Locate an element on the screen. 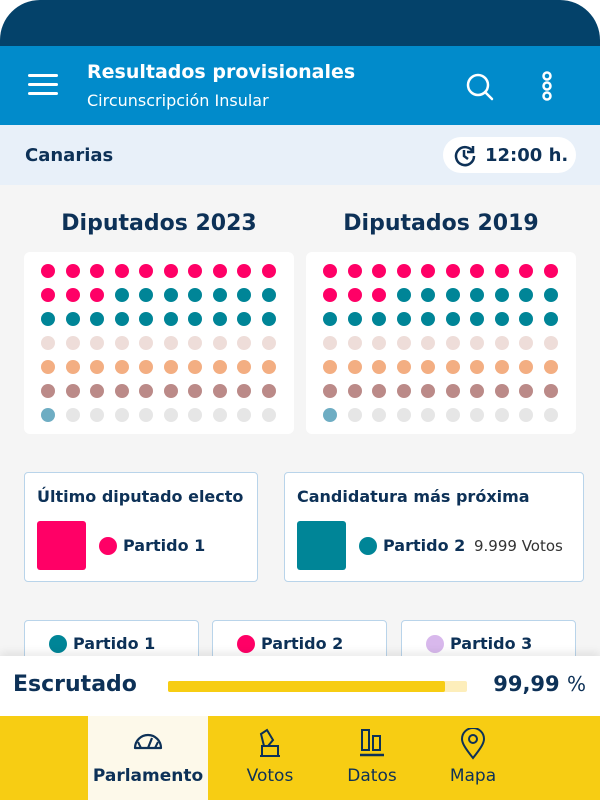  scrutiny-progress-fill is located at coordinates (306, 686).